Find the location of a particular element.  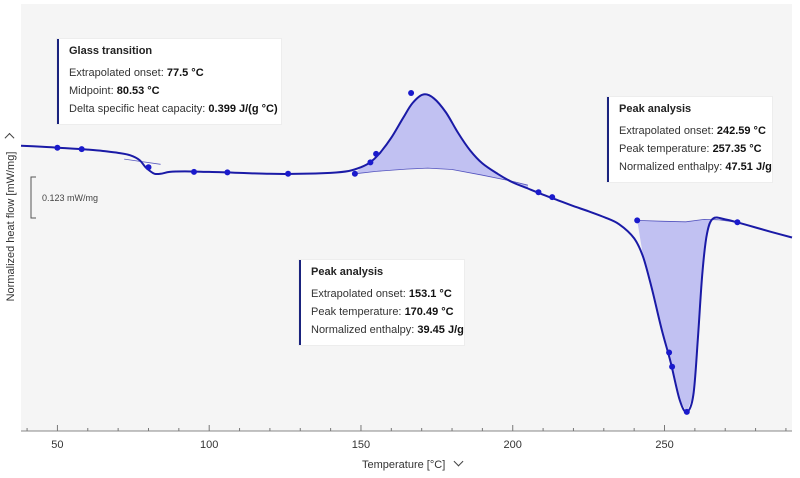

annotation-row: Peak temperature: 257.35 °C is located at coordinates (690, 149).